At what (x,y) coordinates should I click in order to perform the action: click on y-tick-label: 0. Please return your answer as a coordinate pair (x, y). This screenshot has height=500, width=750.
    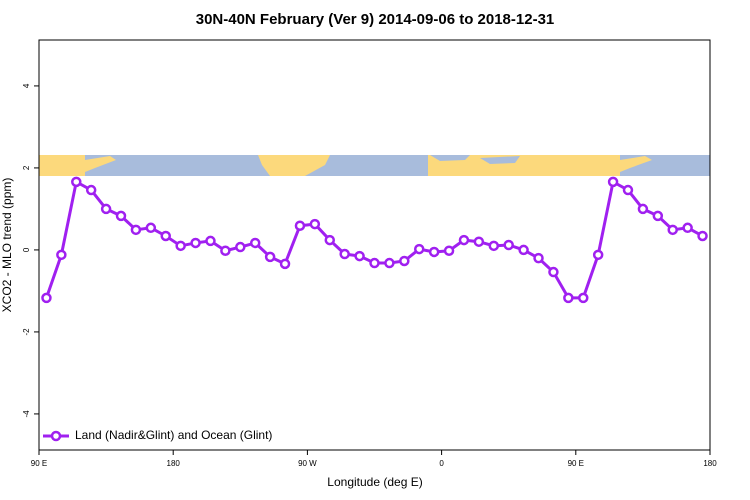
    Looking at the image, I should click on (26, 249).